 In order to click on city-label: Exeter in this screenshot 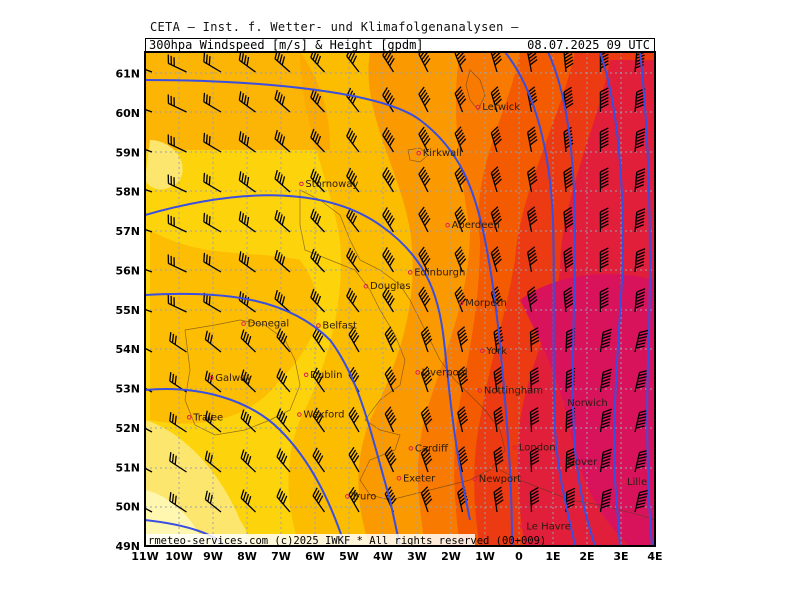, I will do `click(419, 478)`.